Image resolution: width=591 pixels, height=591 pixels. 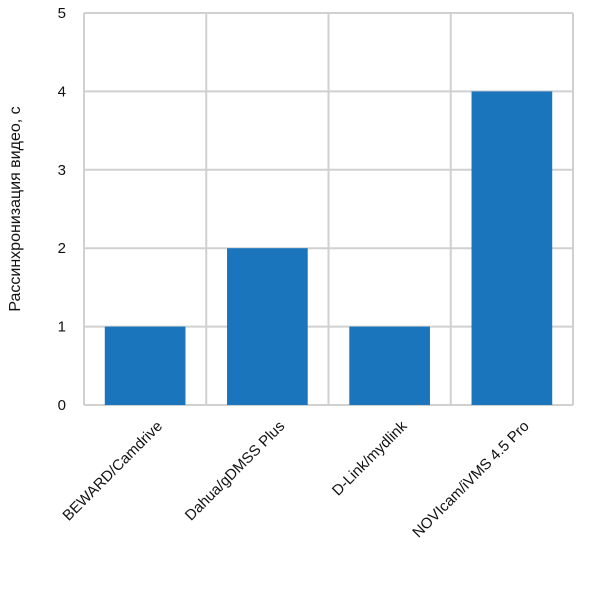 What do you see at coordinates (62, 91) in the screenshot?
I see `y-tick-label: 4` at bounding box center [62, 91].